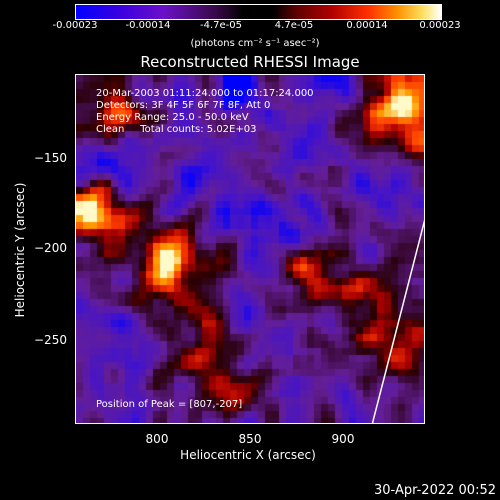  I want to click on info-peak-position: Position of Peak = [807,-207], so click(169, 404).